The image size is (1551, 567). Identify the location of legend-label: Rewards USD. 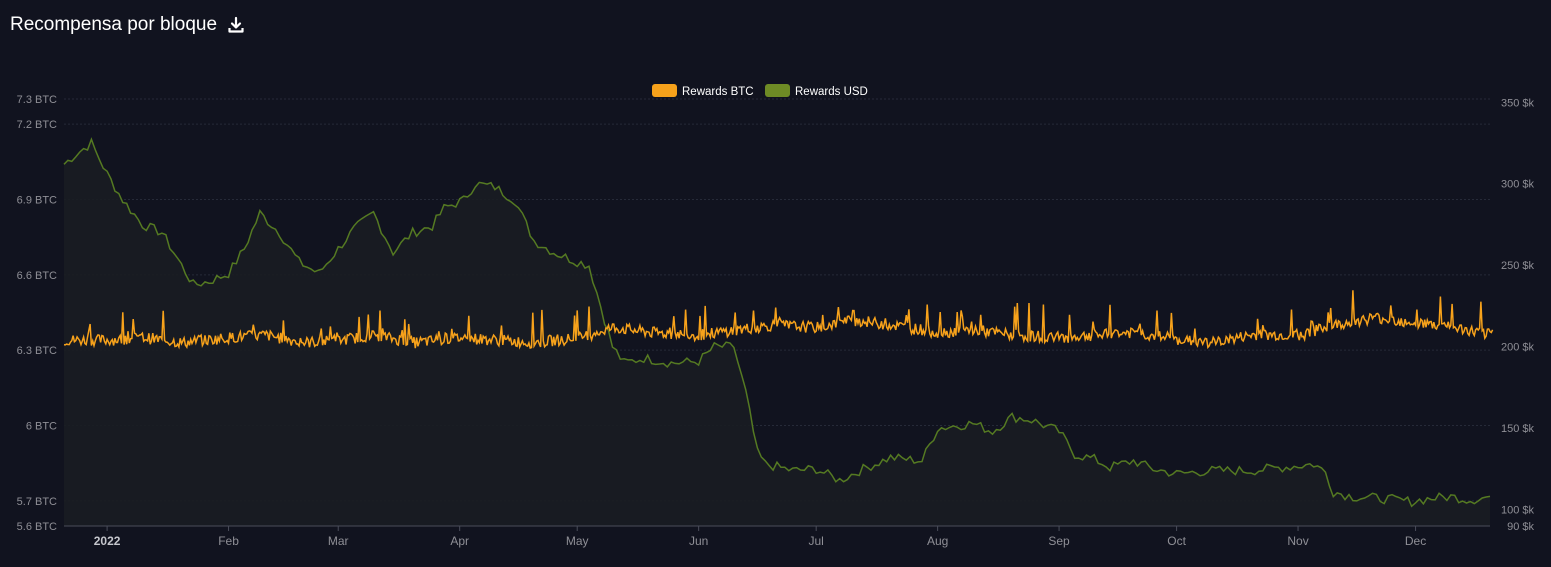
(831, 92).